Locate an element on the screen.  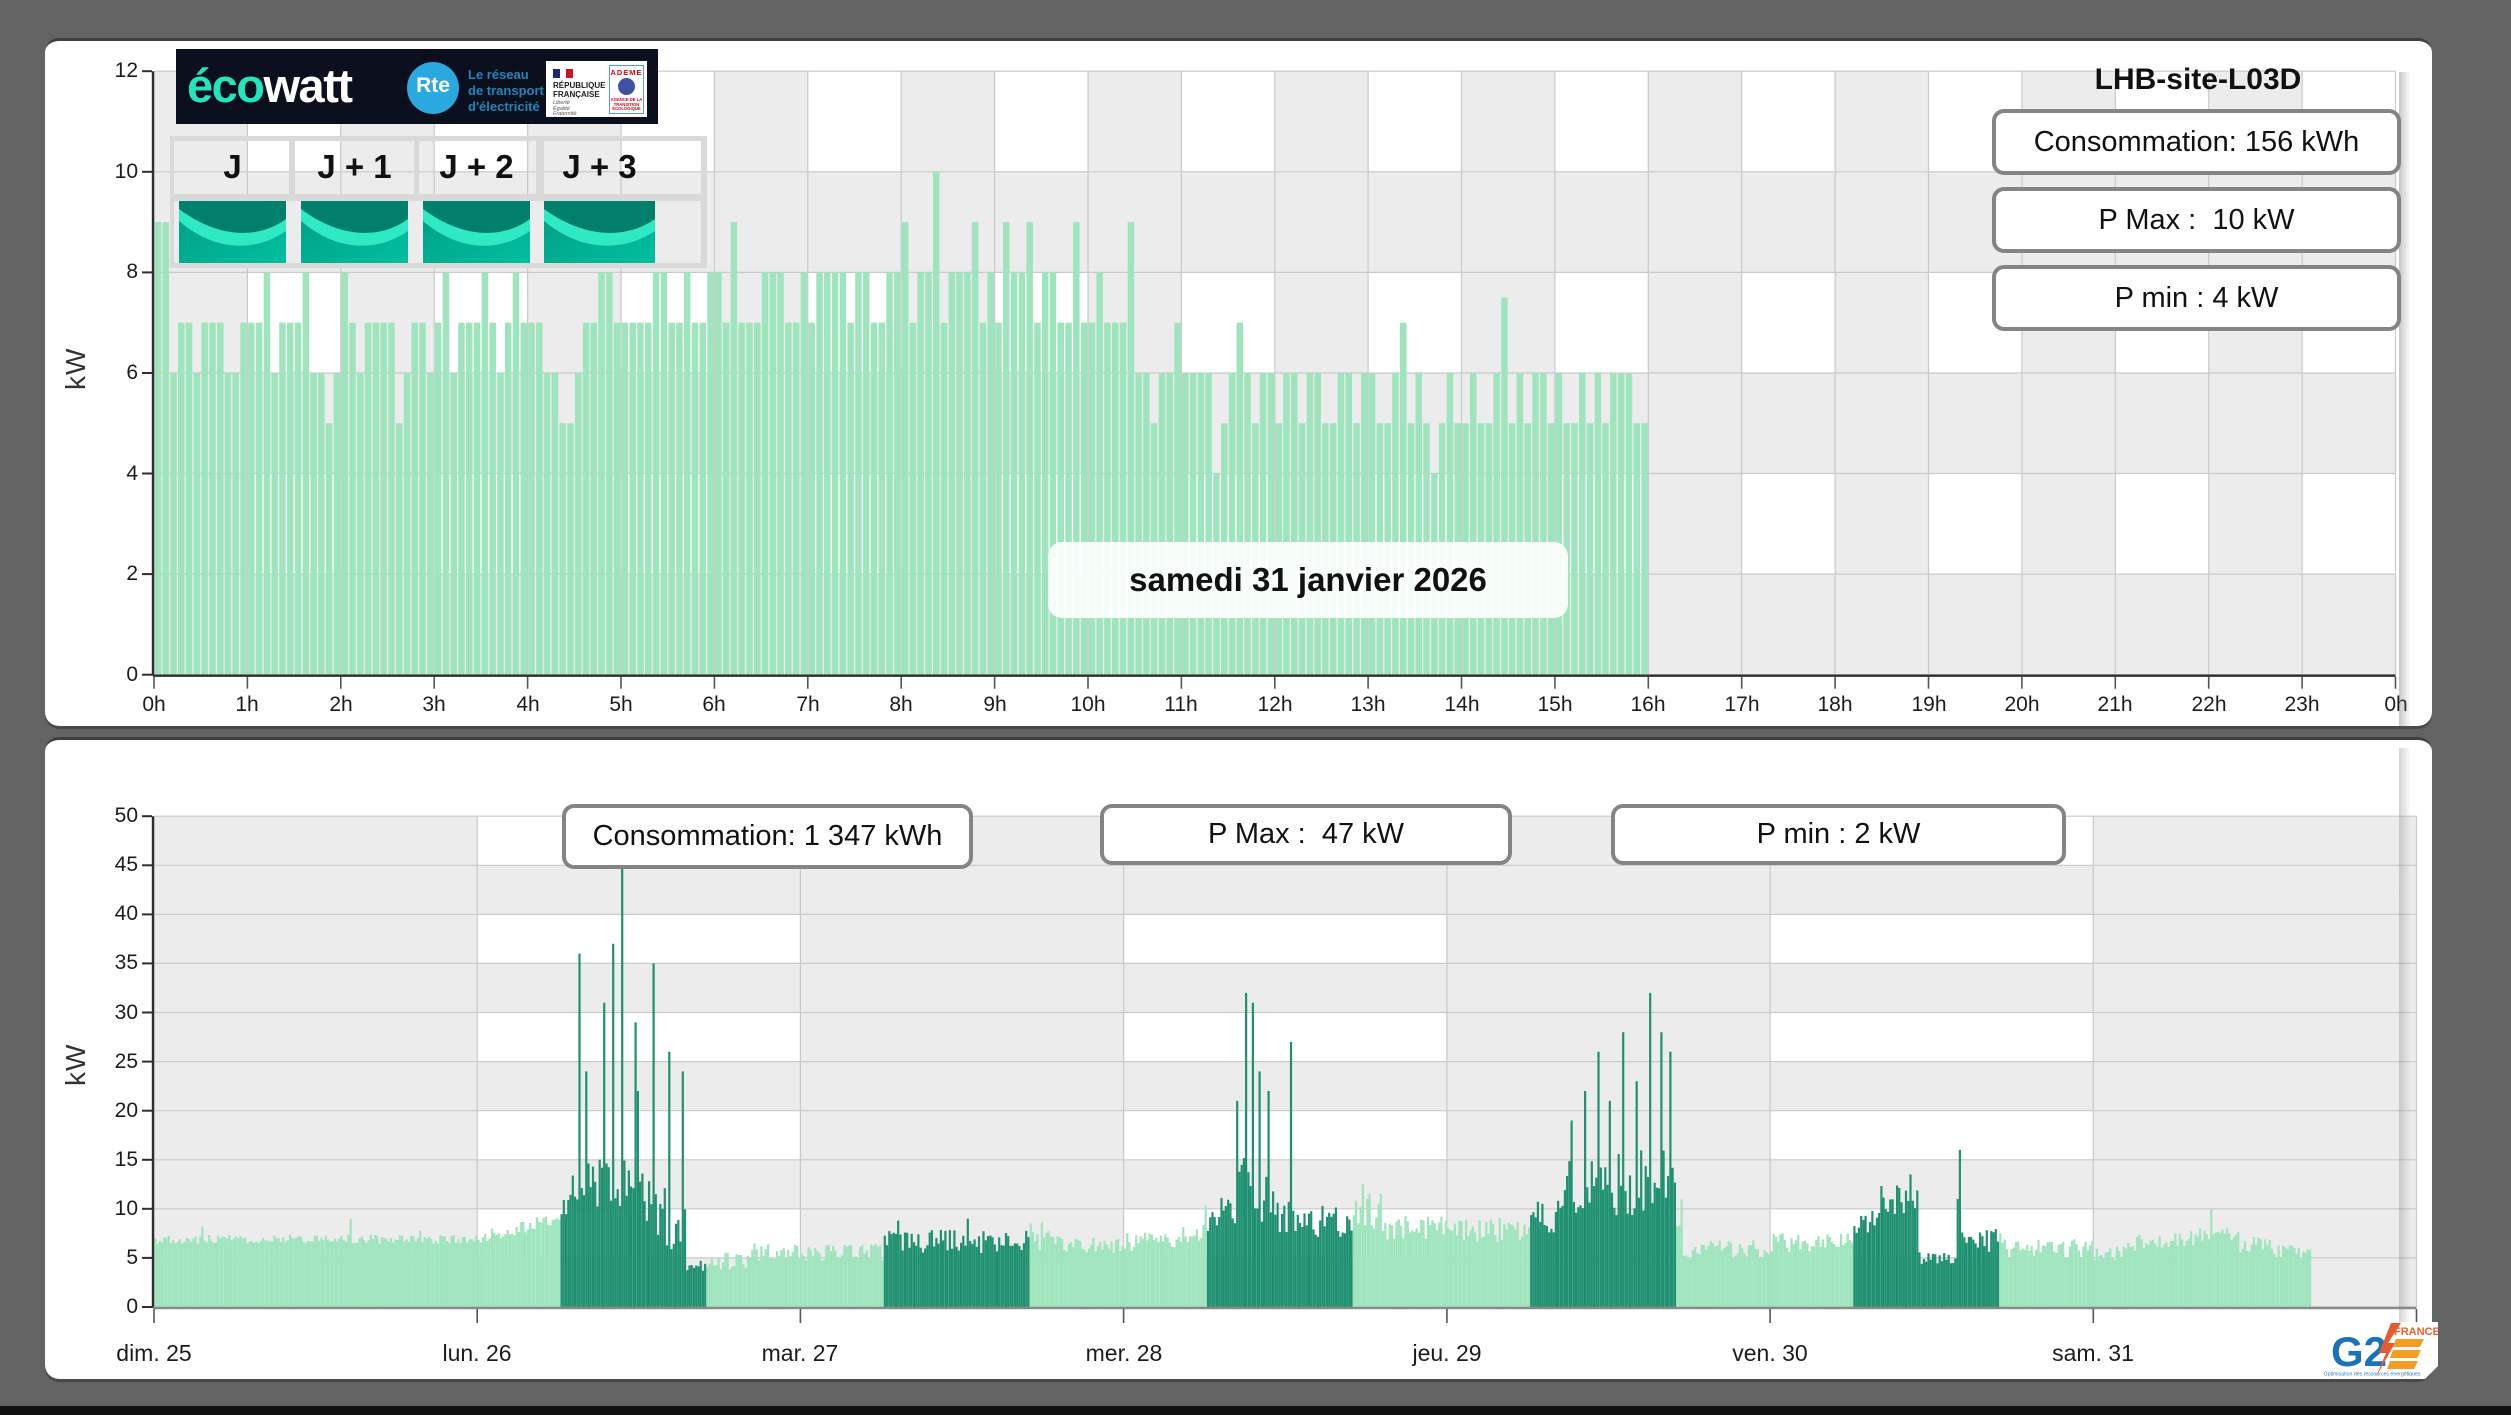
svg-text:Optimisation des ressources én: Optimisation des ressources énergétiques is located at coordinates (2372, 1375).